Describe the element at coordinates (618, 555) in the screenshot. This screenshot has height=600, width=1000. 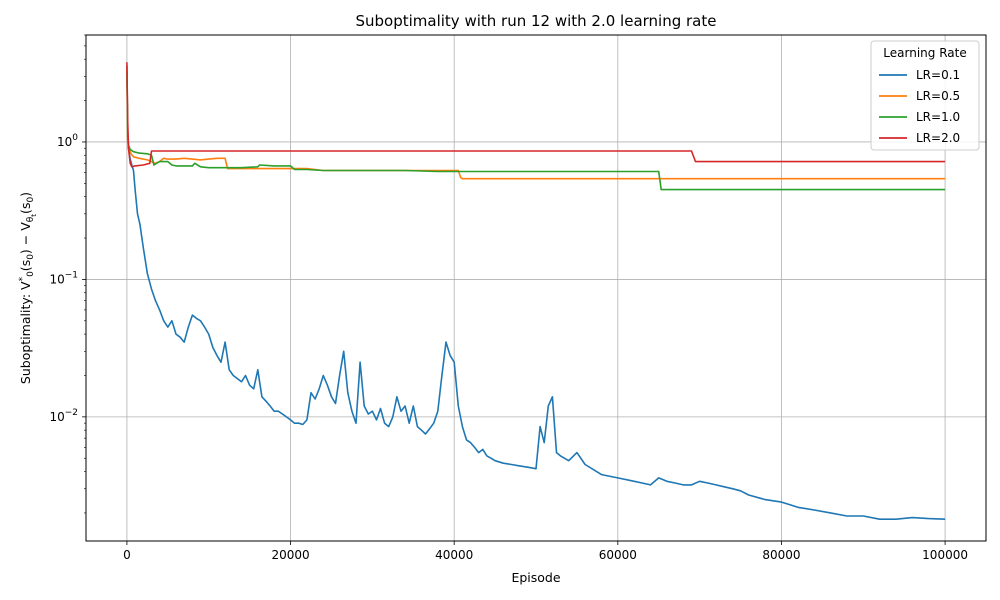
I see `x-tick-label: 60000` at that location.